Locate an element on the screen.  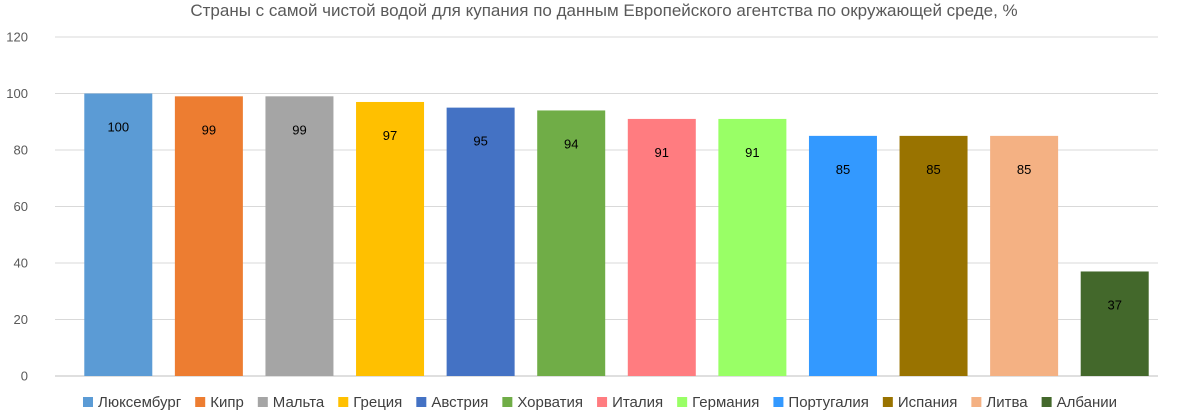
legend-item: Мальта is located at coordinates (291, 402).